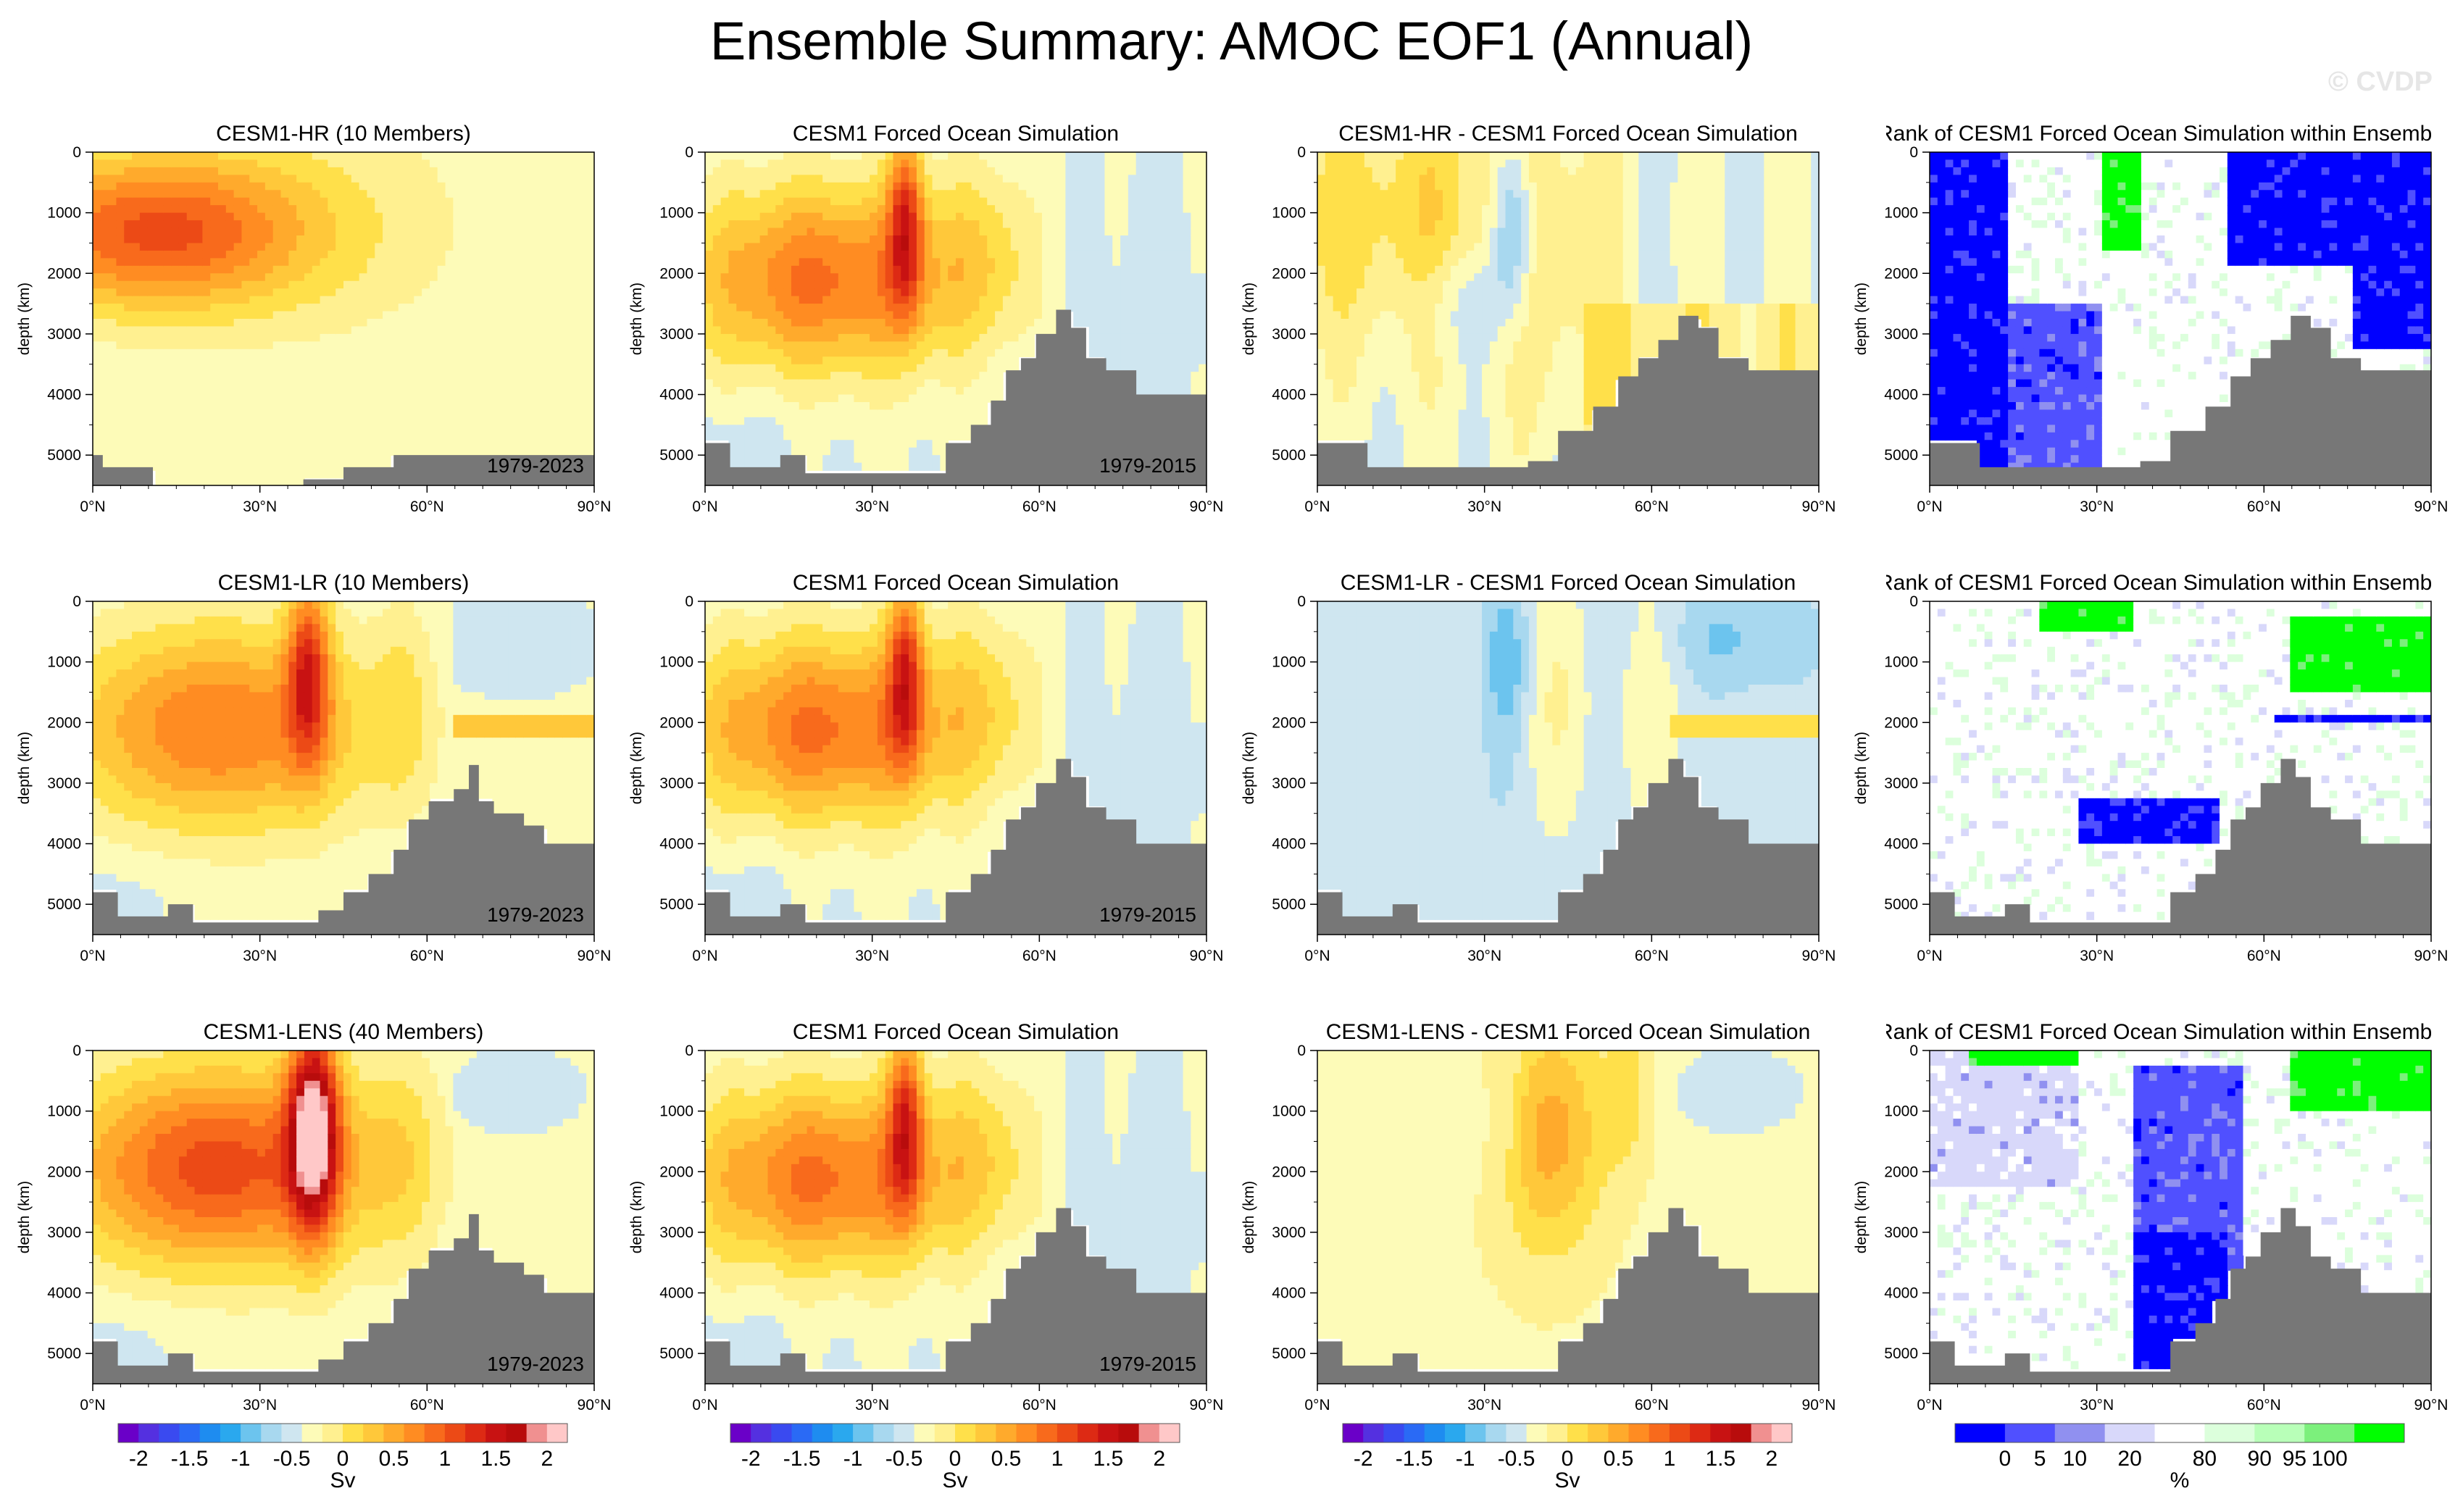 This screenshot has height=1512, width=2463. What do you see at coordinates (190, 1459) in the screenshot?
I see `colorbar-1-label: -1.5` at bounding box center [190, 1459].